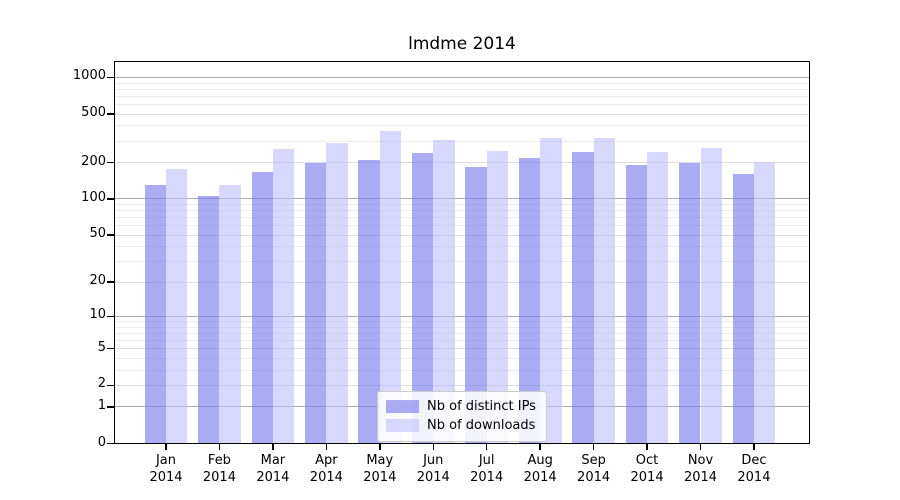 The width and height of the screenshot is (900, 500). Describe the element at coordinates (93, 113) in the screenshot. I see `y-axis-tick-label: 500` at that location.